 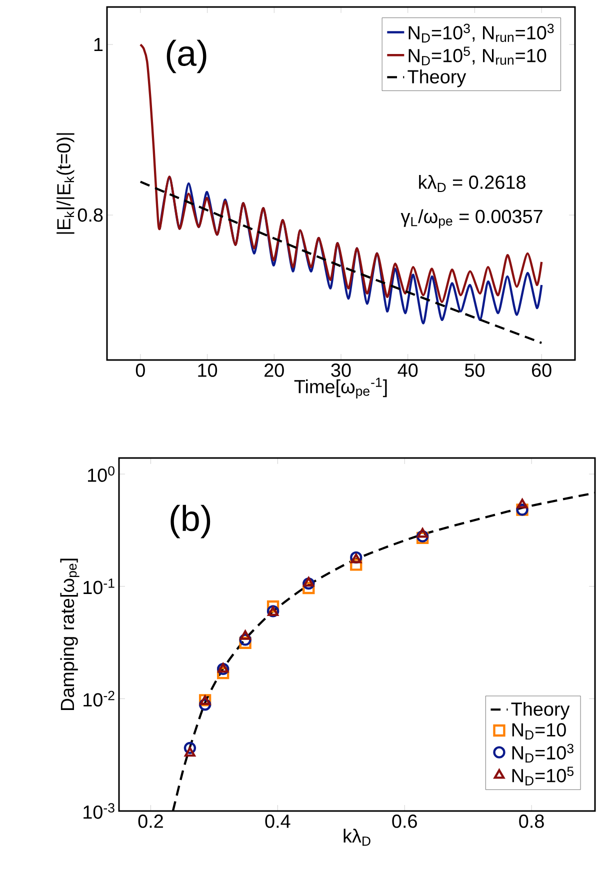 I want to click on legend-label: N$_{D}$=10, so click(x=539, y=731).